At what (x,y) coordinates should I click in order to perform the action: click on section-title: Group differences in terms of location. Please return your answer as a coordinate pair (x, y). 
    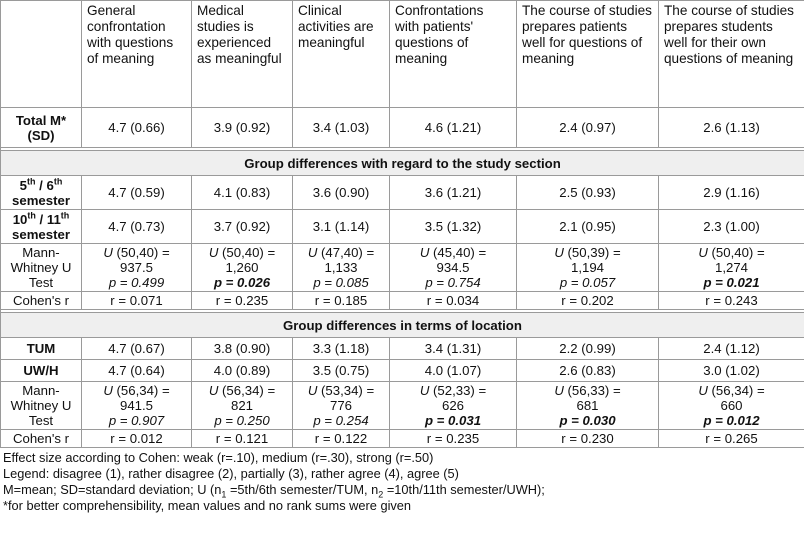
    Looking at the image, I should click on (402, 325).